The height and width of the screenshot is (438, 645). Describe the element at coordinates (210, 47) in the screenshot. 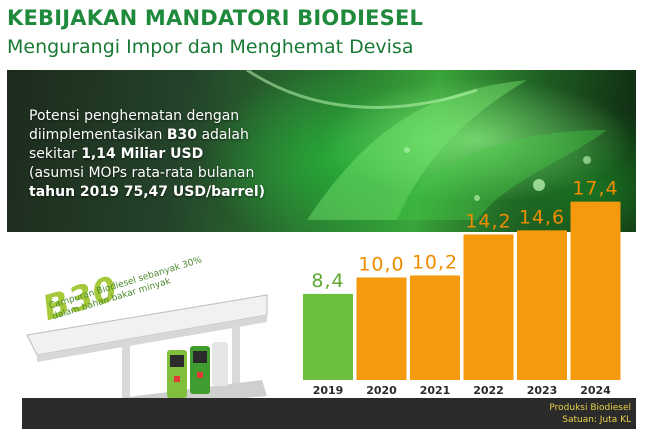

I see `page-subtitle: Mengurangi Impor dan Menghemat Devisa` at that location.